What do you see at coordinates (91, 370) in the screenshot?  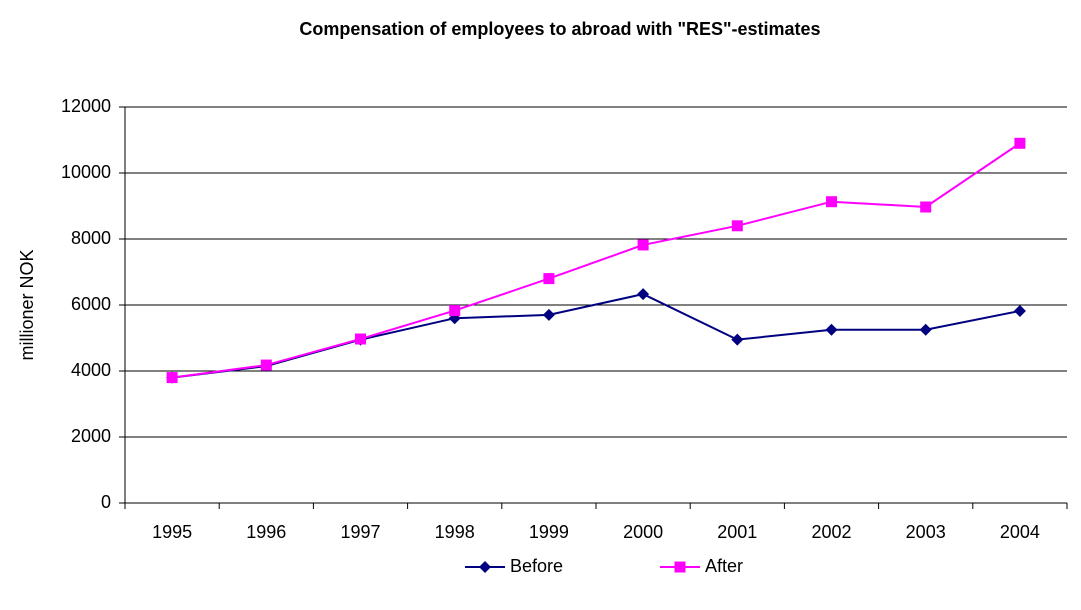 I see `y-tick-label: 4000` at bounding box center [91, 370].